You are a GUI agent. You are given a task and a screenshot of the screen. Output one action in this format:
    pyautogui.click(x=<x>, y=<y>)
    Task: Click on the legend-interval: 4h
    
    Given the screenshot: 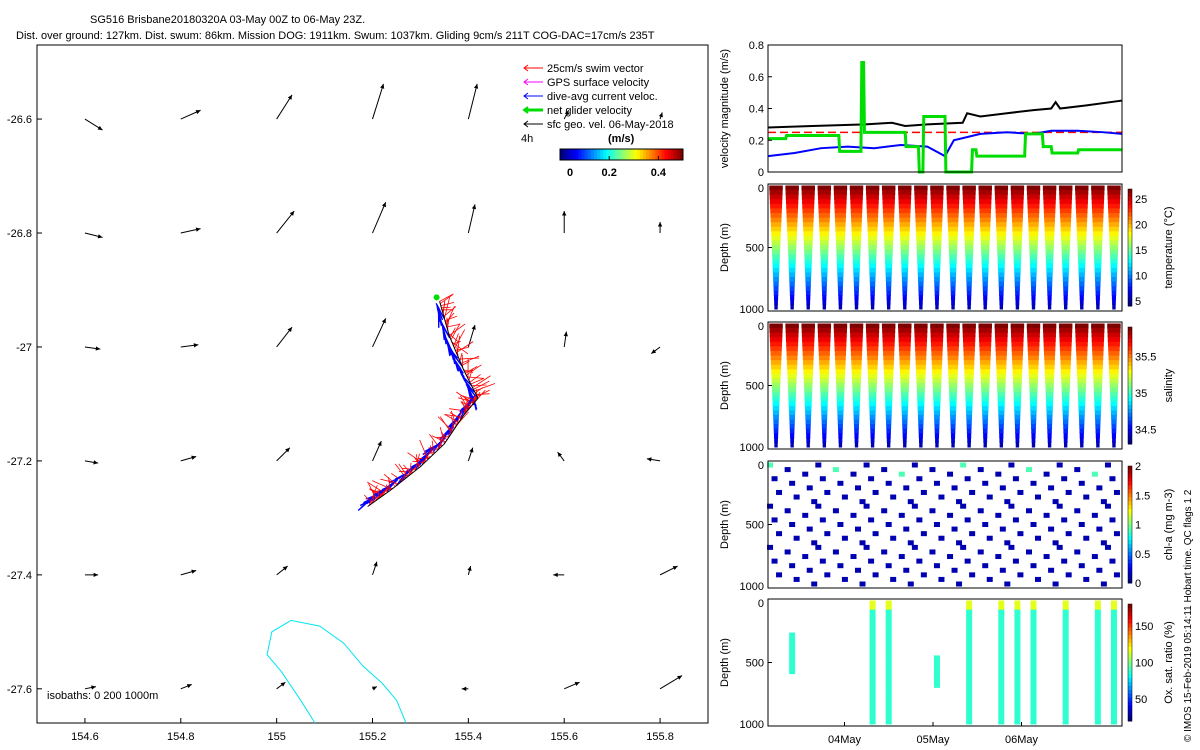 What is the action you would take?
    pyautogui.click(x=527, y=139)
    